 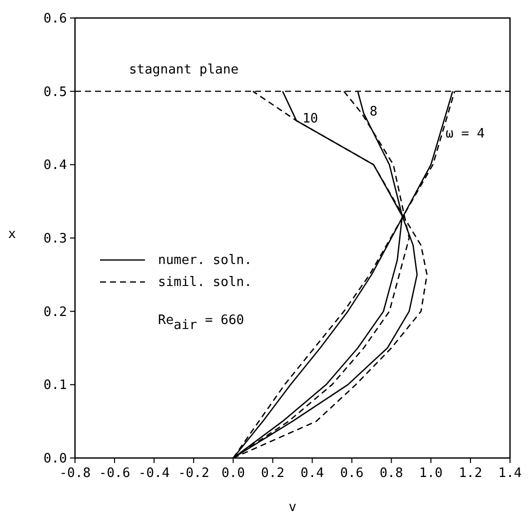 What do you see at coordinates (374, 112) in the screenshot?
I see `annotation: 8` at bounding box center [374, 112].